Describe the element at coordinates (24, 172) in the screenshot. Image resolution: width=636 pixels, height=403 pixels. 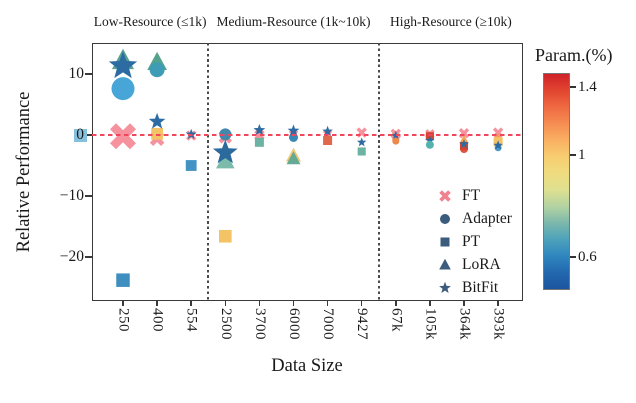
I see `y-axis-title: Relative Performance` at that location.